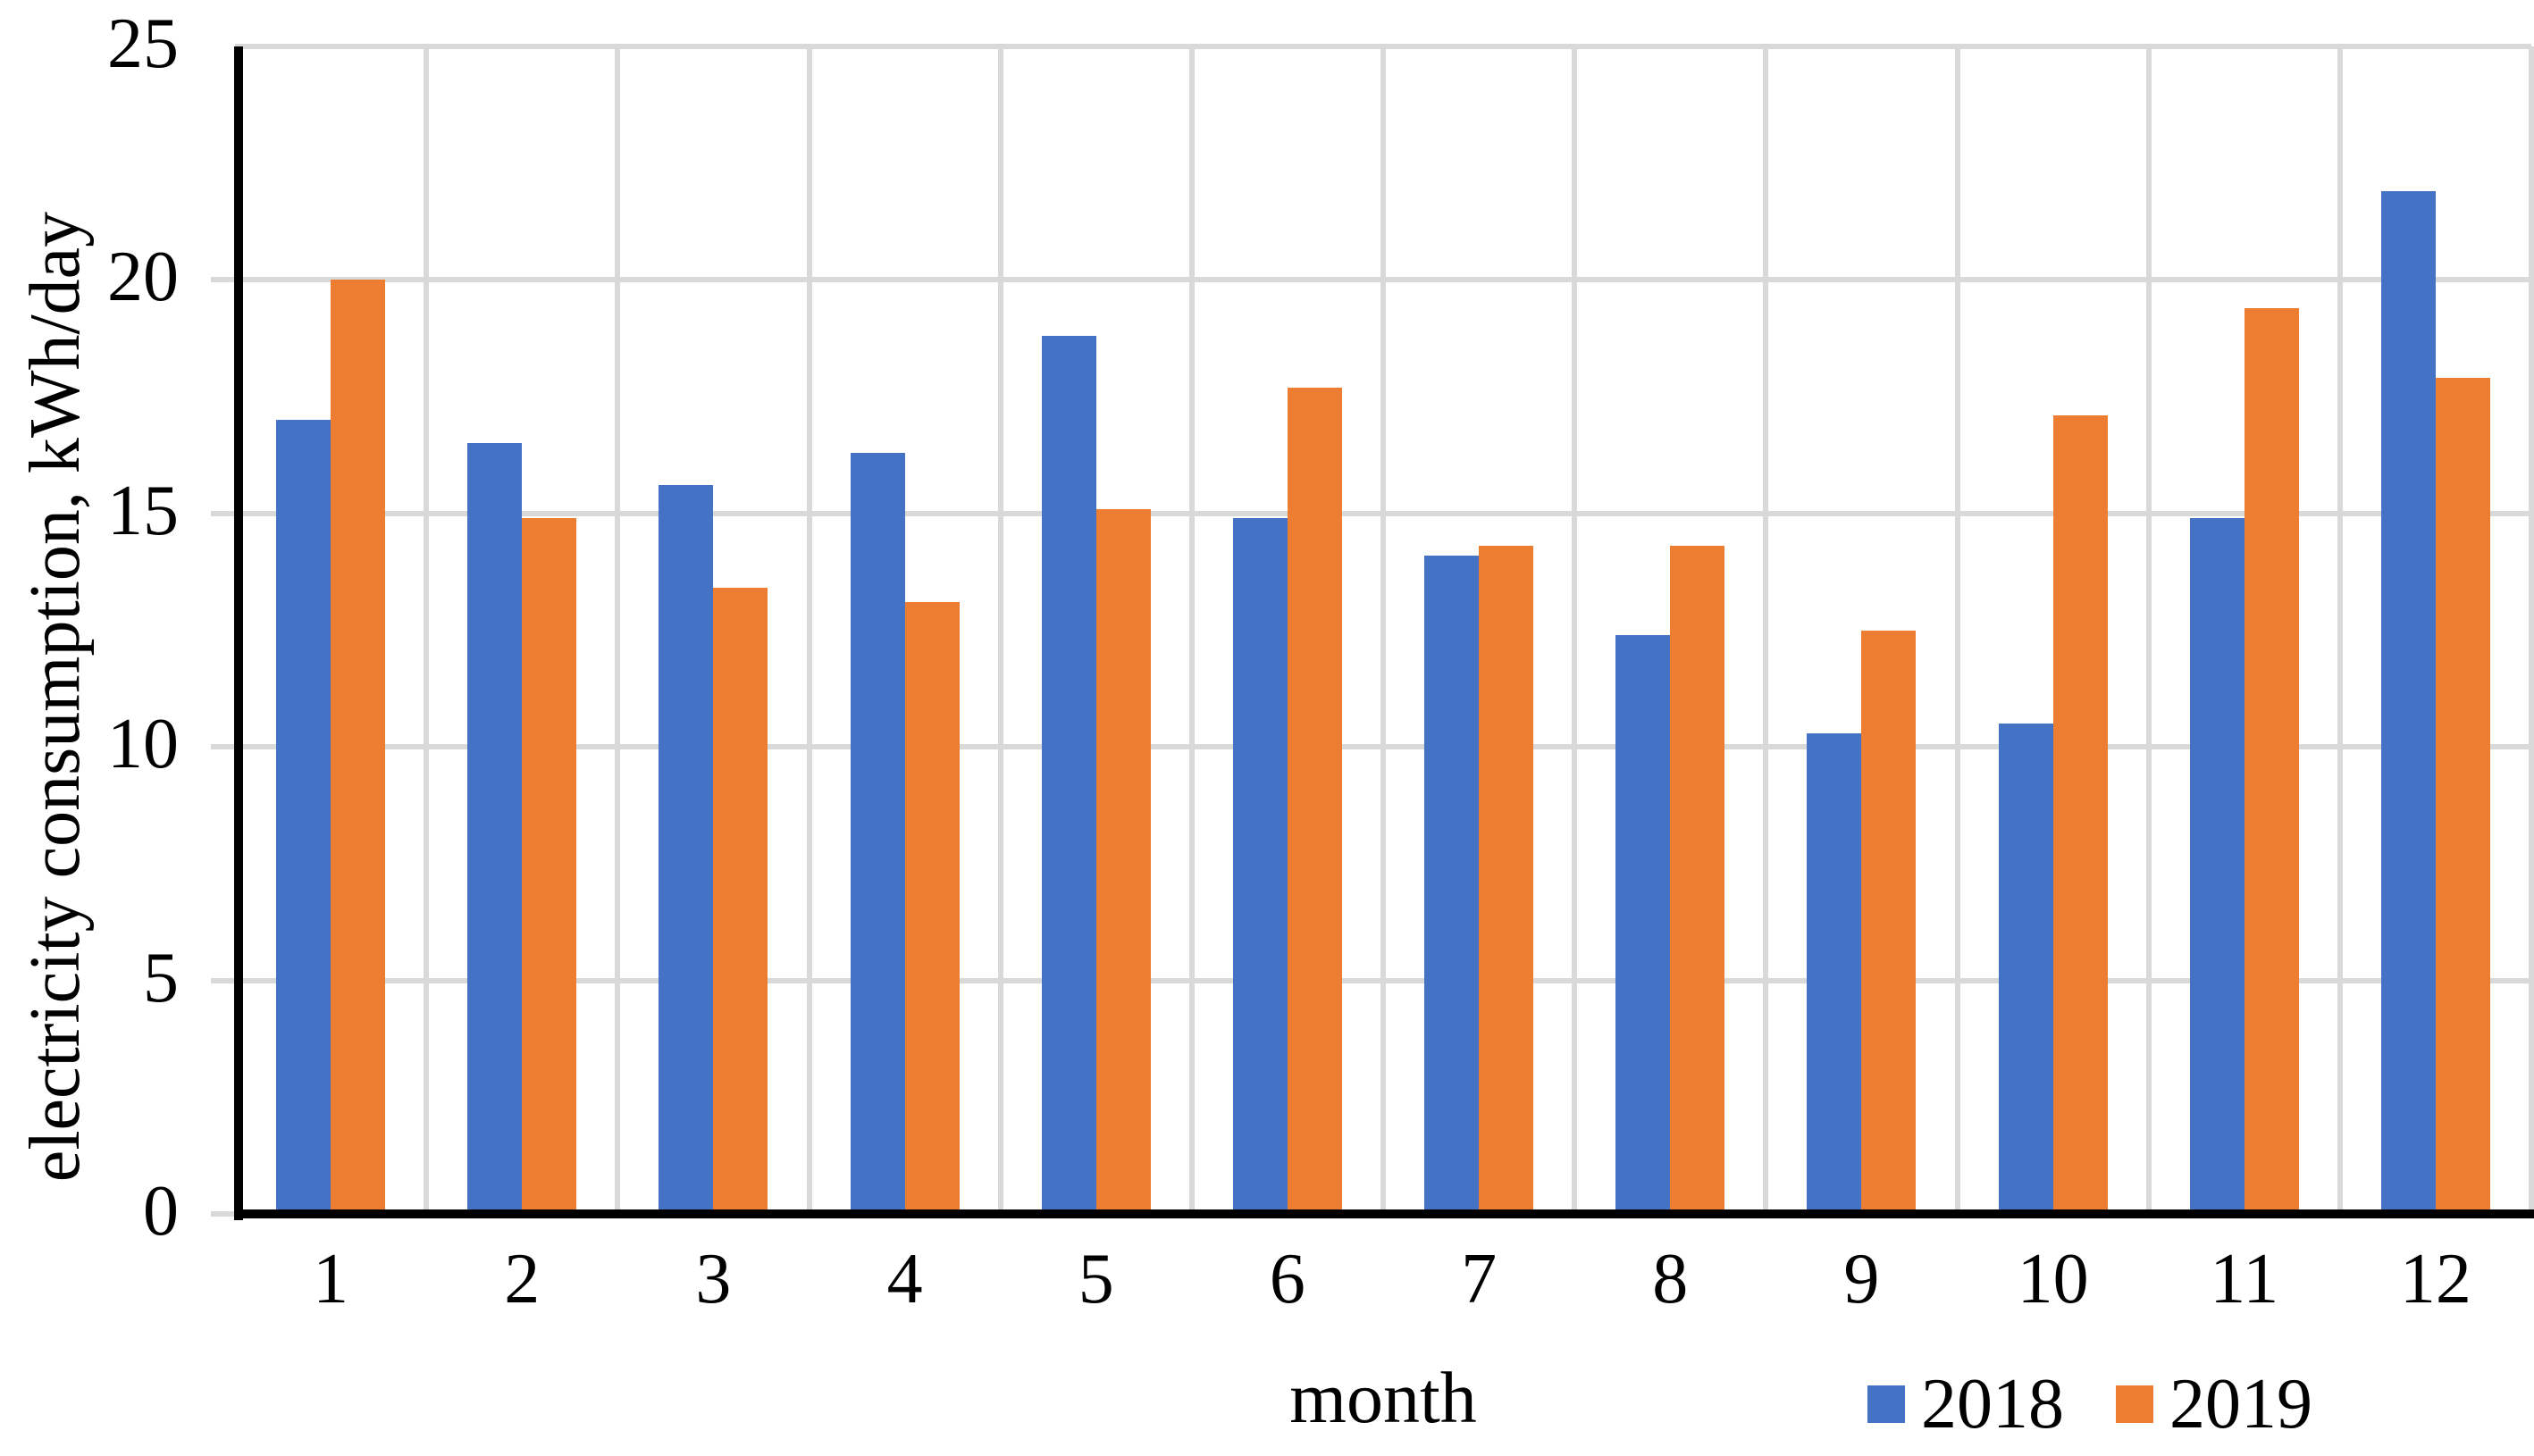  I want to click on legend: 2018 2019, so click(2089, 1403).